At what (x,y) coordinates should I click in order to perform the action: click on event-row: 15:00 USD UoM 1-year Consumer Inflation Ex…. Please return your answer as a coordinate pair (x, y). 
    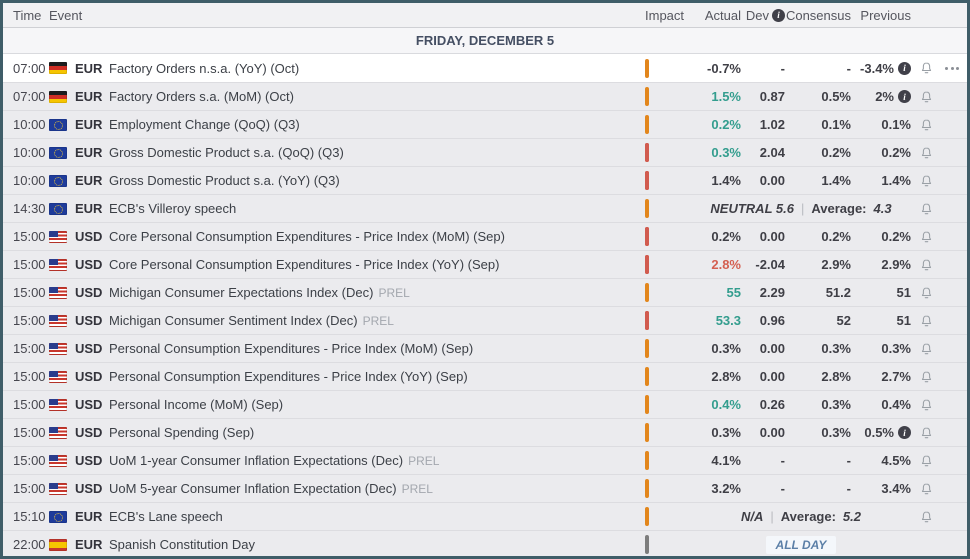
    Looking at the image, I should click on (485, 460).